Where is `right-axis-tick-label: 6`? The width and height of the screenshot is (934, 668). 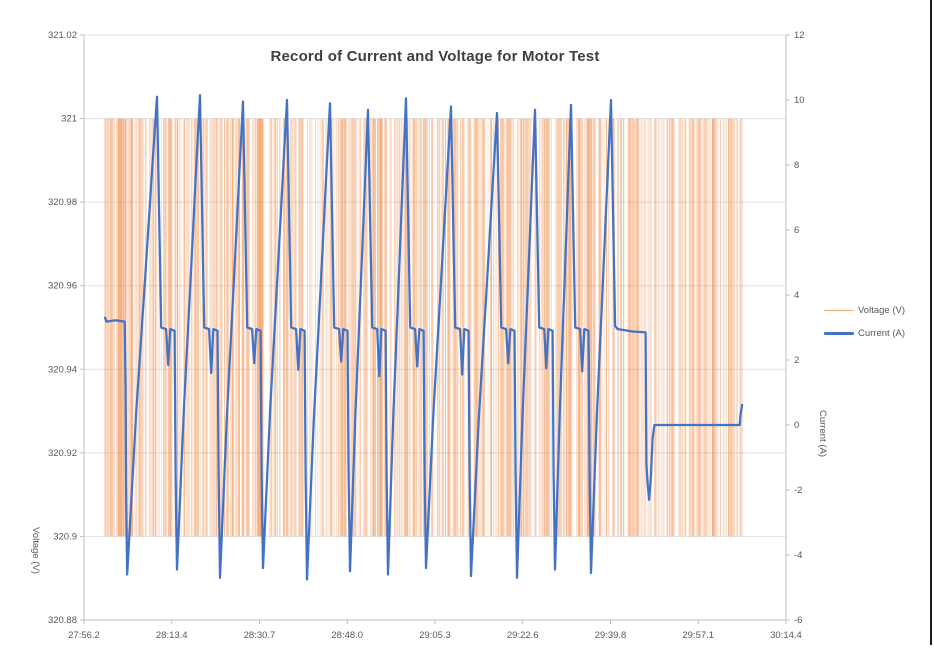 right-axis-tick-label: 6 is located at coordinates (796, 230).